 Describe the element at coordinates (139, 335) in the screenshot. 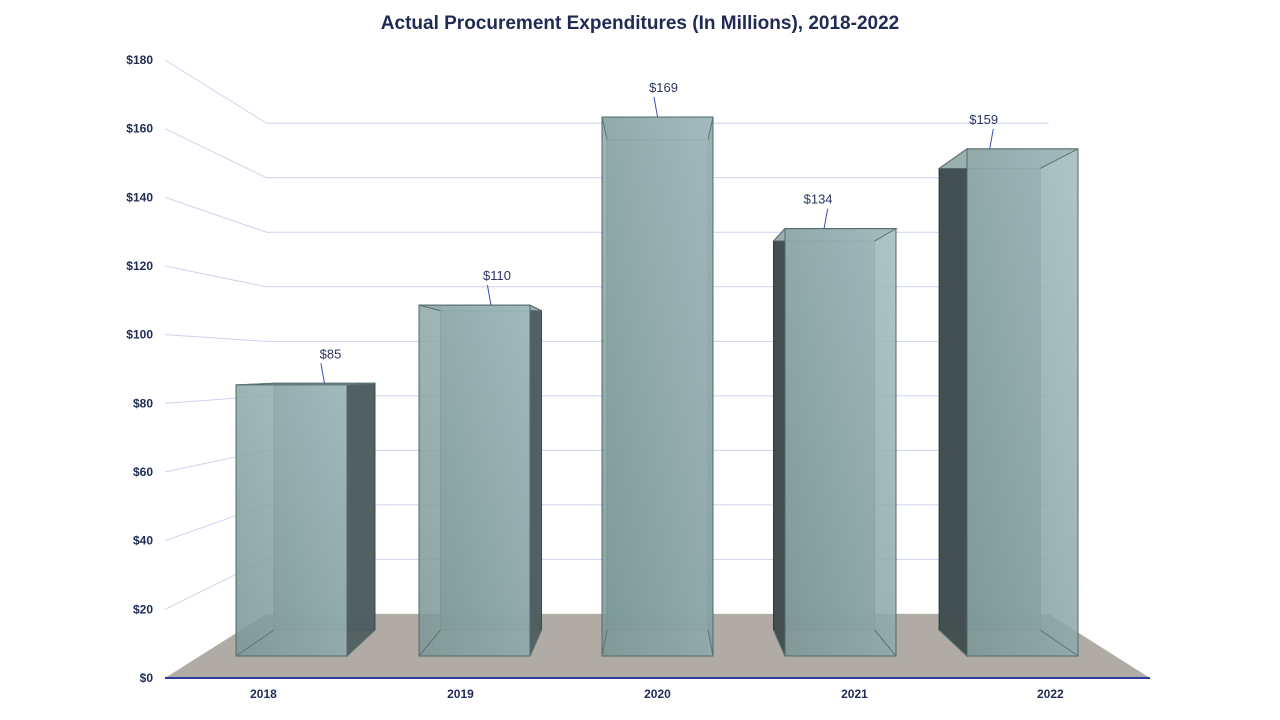

I see `y-tick-label: $100` at that location.